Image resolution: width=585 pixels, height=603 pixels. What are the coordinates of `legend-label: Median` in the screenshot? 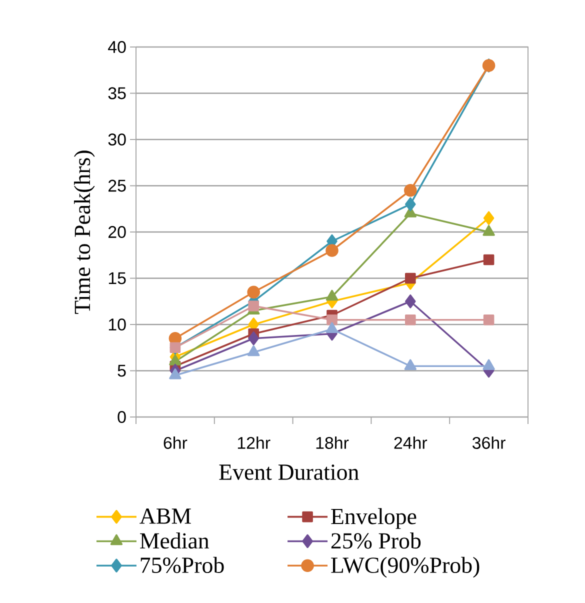 It's located at (175, 540).